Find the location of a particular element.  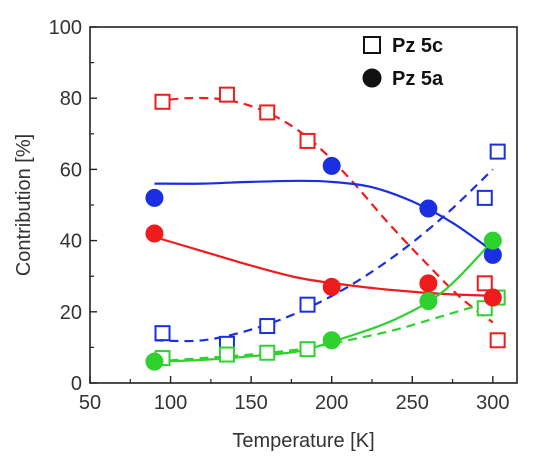

legend: Pz 5c Pz 5a is located at coordinates (403, 62).